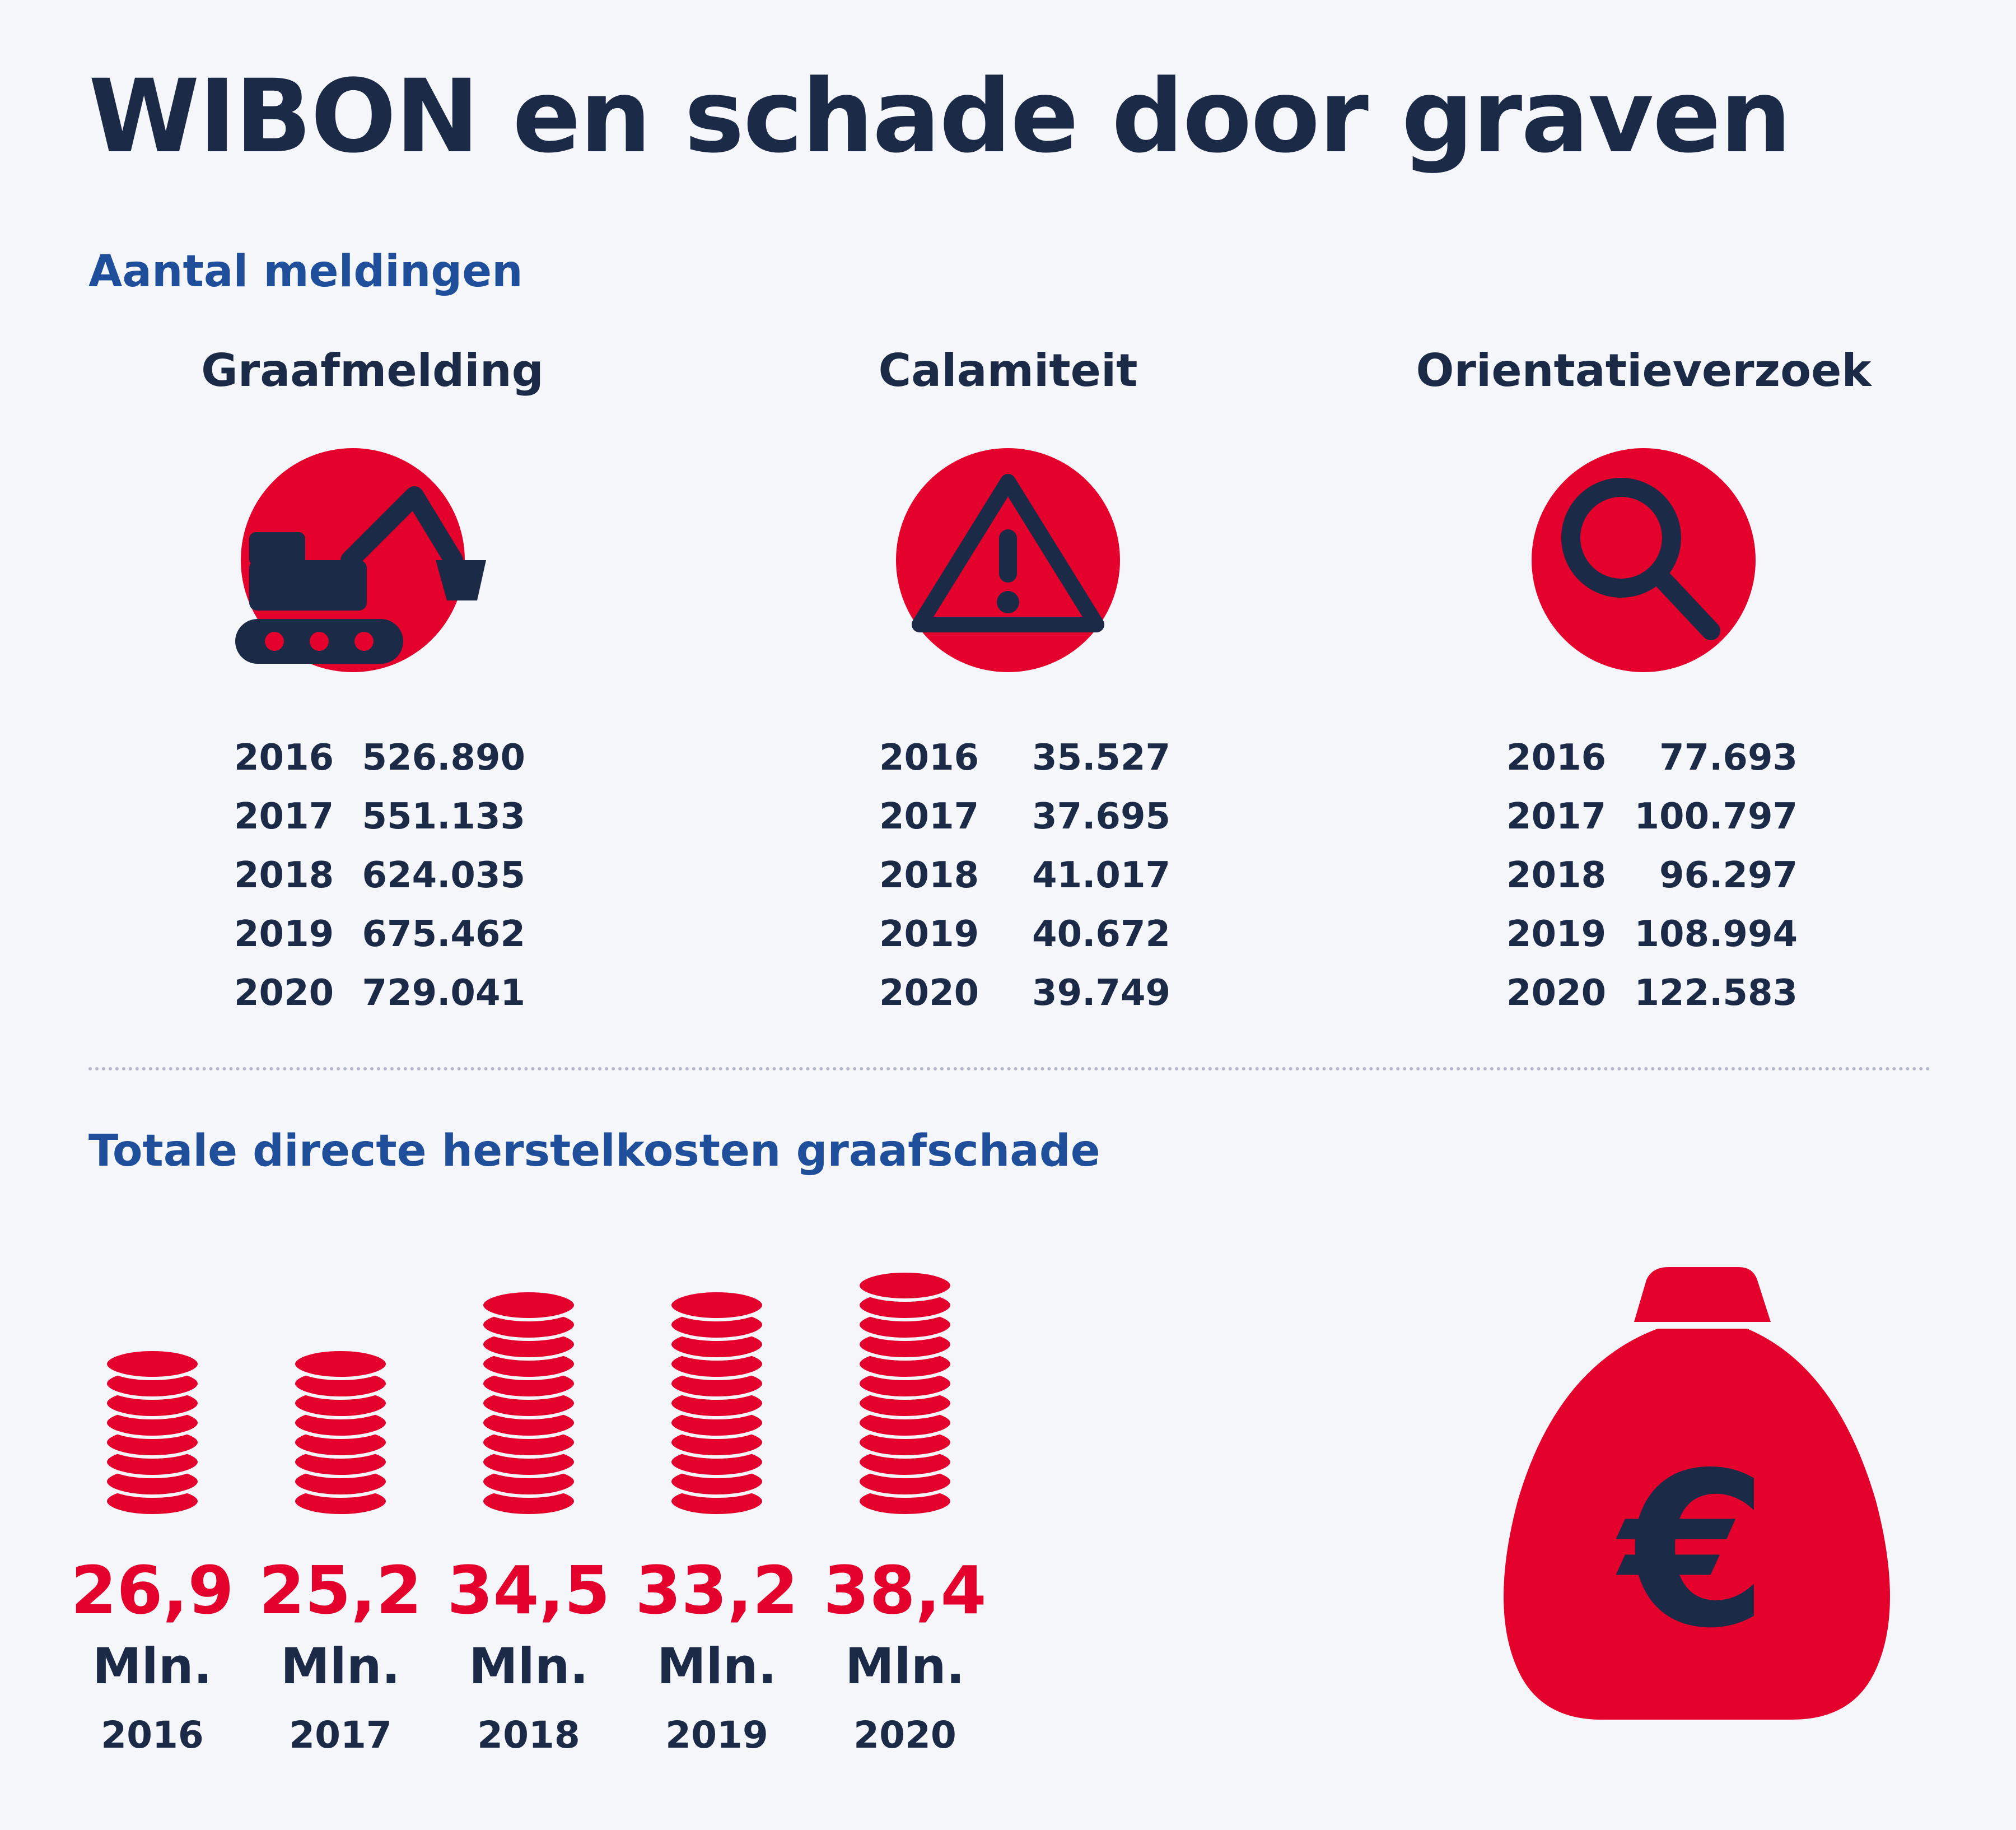 This screenshot has height=1830, width=2016. I want to click on stat-row: 2017 37.695, so click(1025, 816).